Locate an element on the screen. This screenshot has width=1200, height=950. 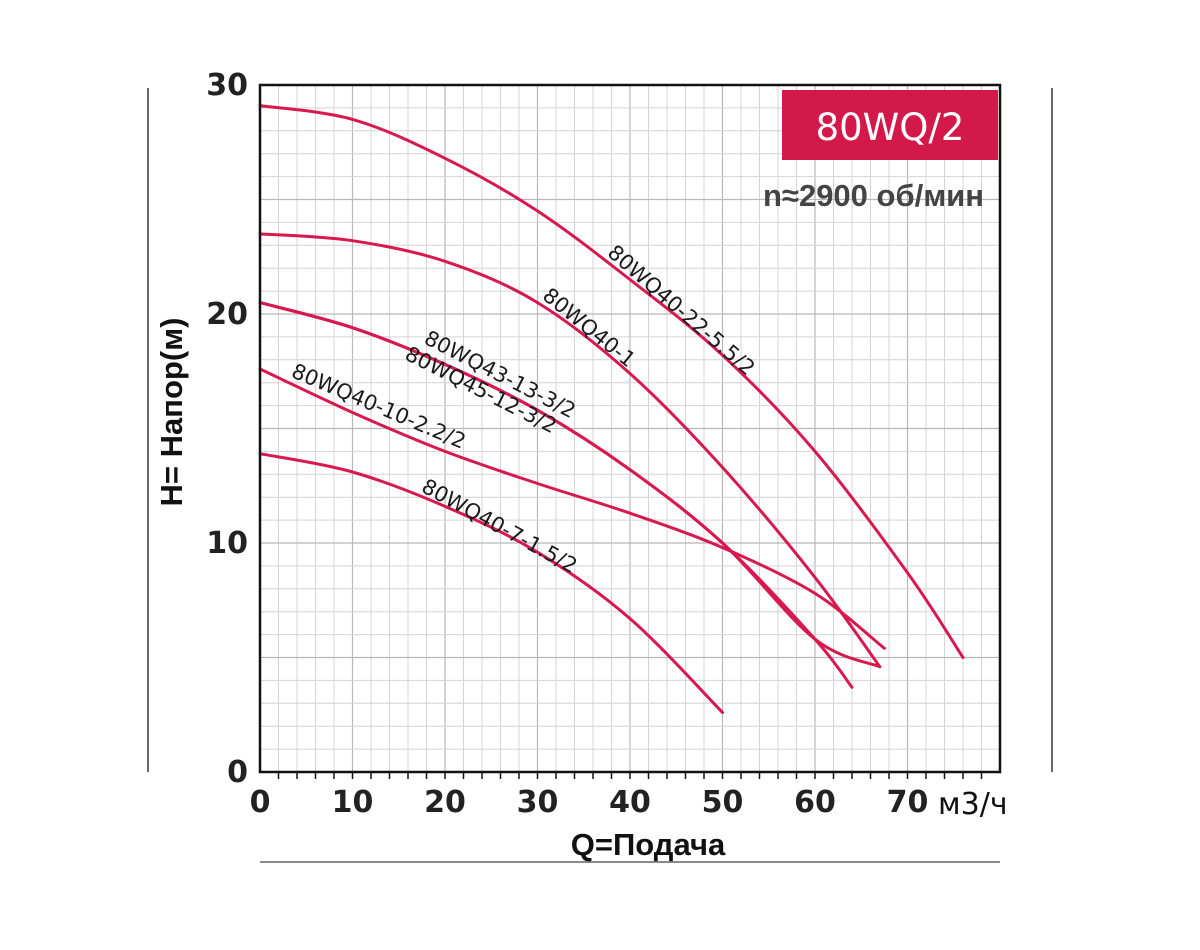
x-tick-label: 10 is located at coordinates (353, 802).